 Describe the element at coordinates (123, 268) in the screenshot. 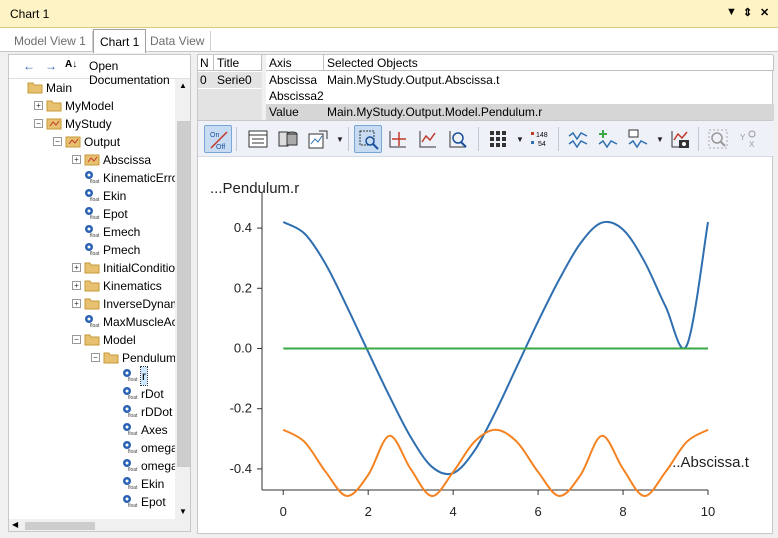

I see `tree-node: + InitialConditions` at that location.